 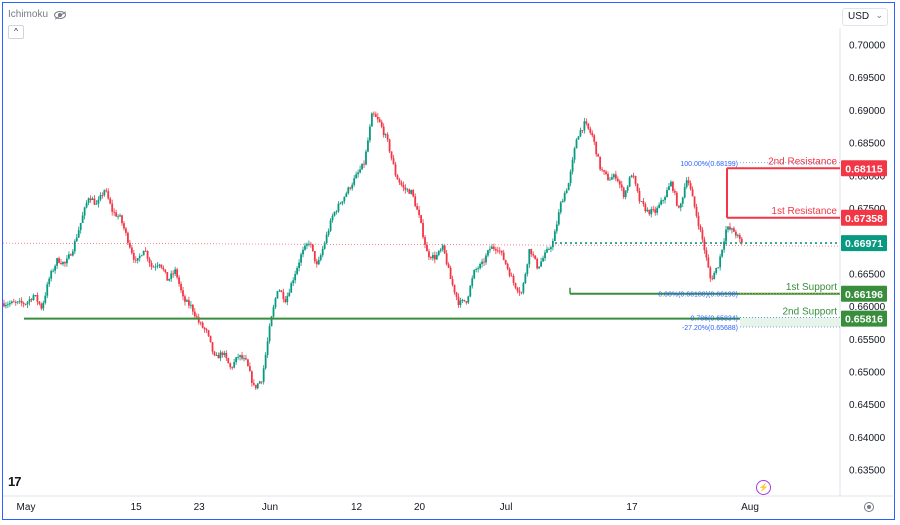 I want to click on eye-icon, so click(x=60, y=14).